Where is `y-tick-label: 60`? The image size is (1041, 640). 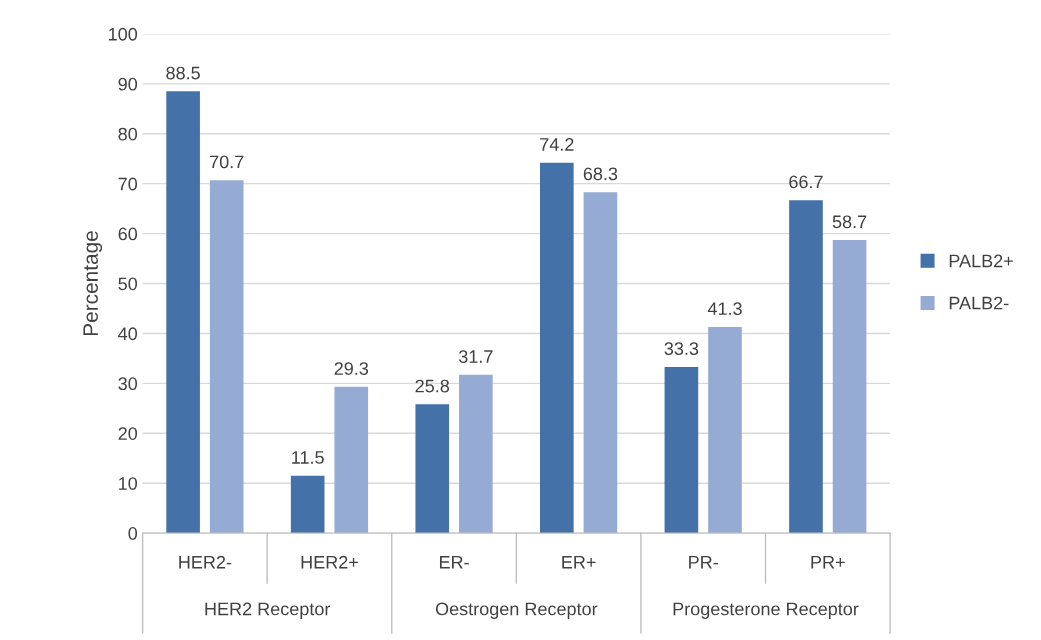
y-tick-label: 60 is located at coordinates (128, 234).